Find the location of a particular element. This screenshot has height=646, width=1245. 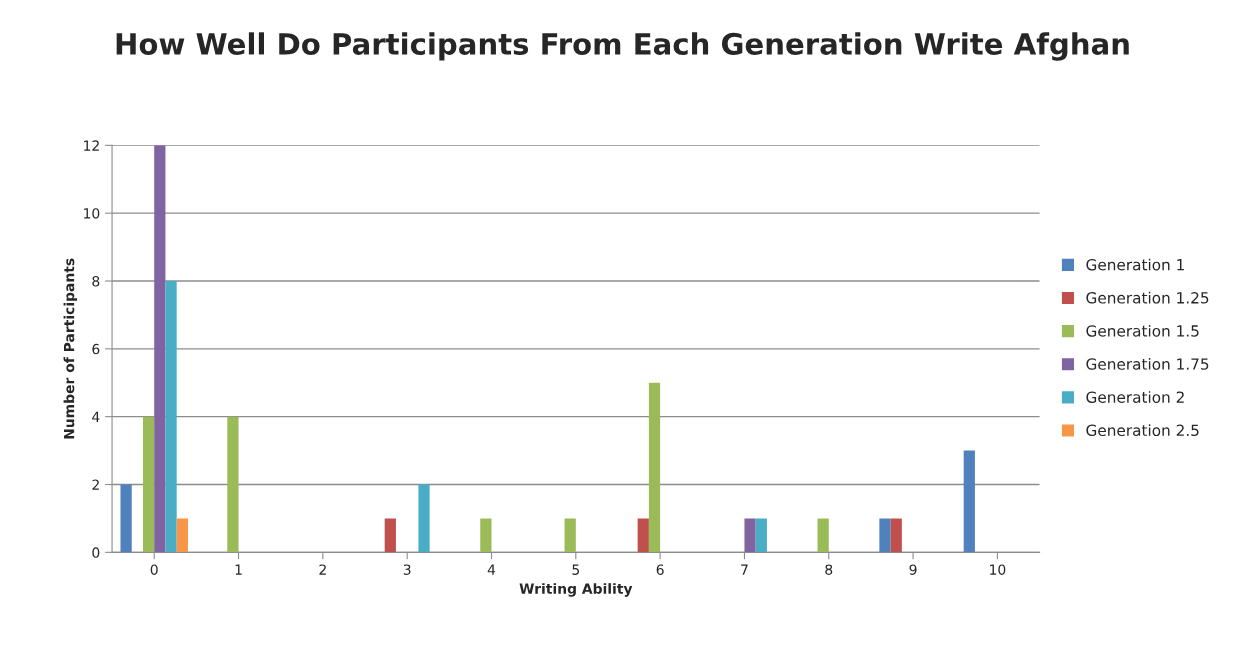

y-axis-title: Number of Participants is located at coordinates (70, 348).